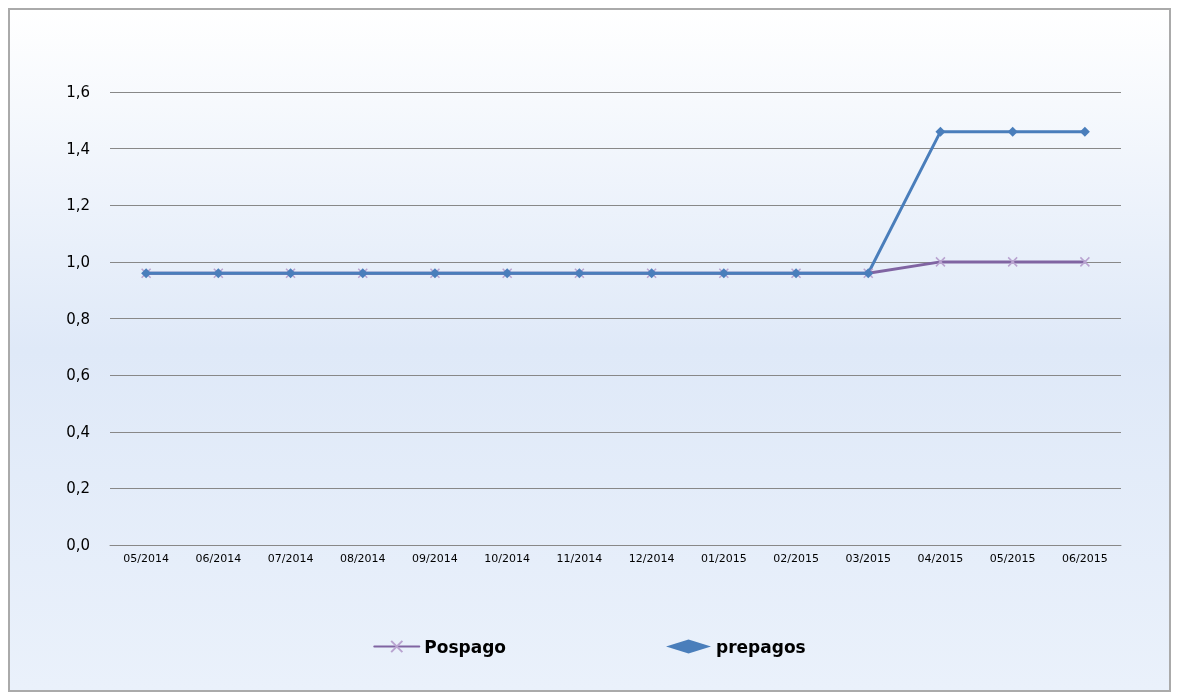  Describe the element at coordinates (435, 558) in the screenshot. I see `x-tick-label: 09/2014` at that location.